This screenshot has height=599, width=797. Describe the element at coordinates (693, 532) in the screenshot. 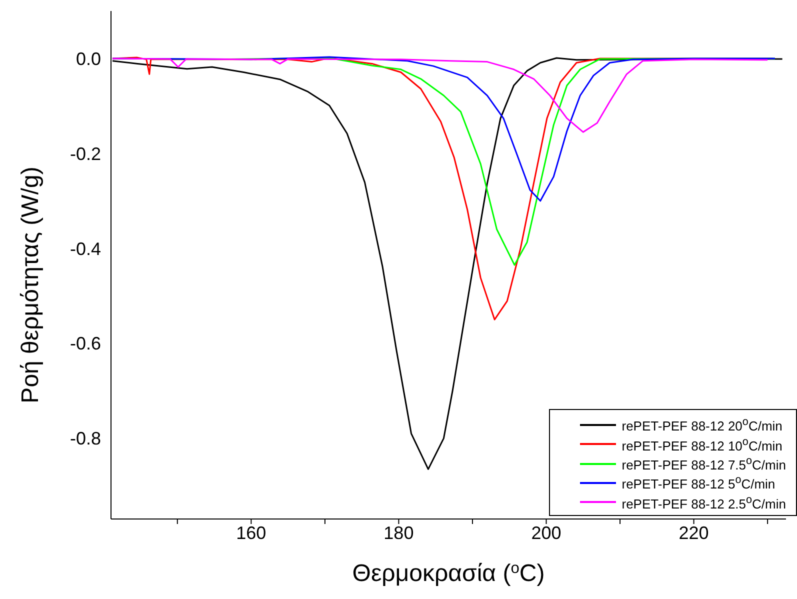

I see `x-tick-label: 220` at that location.